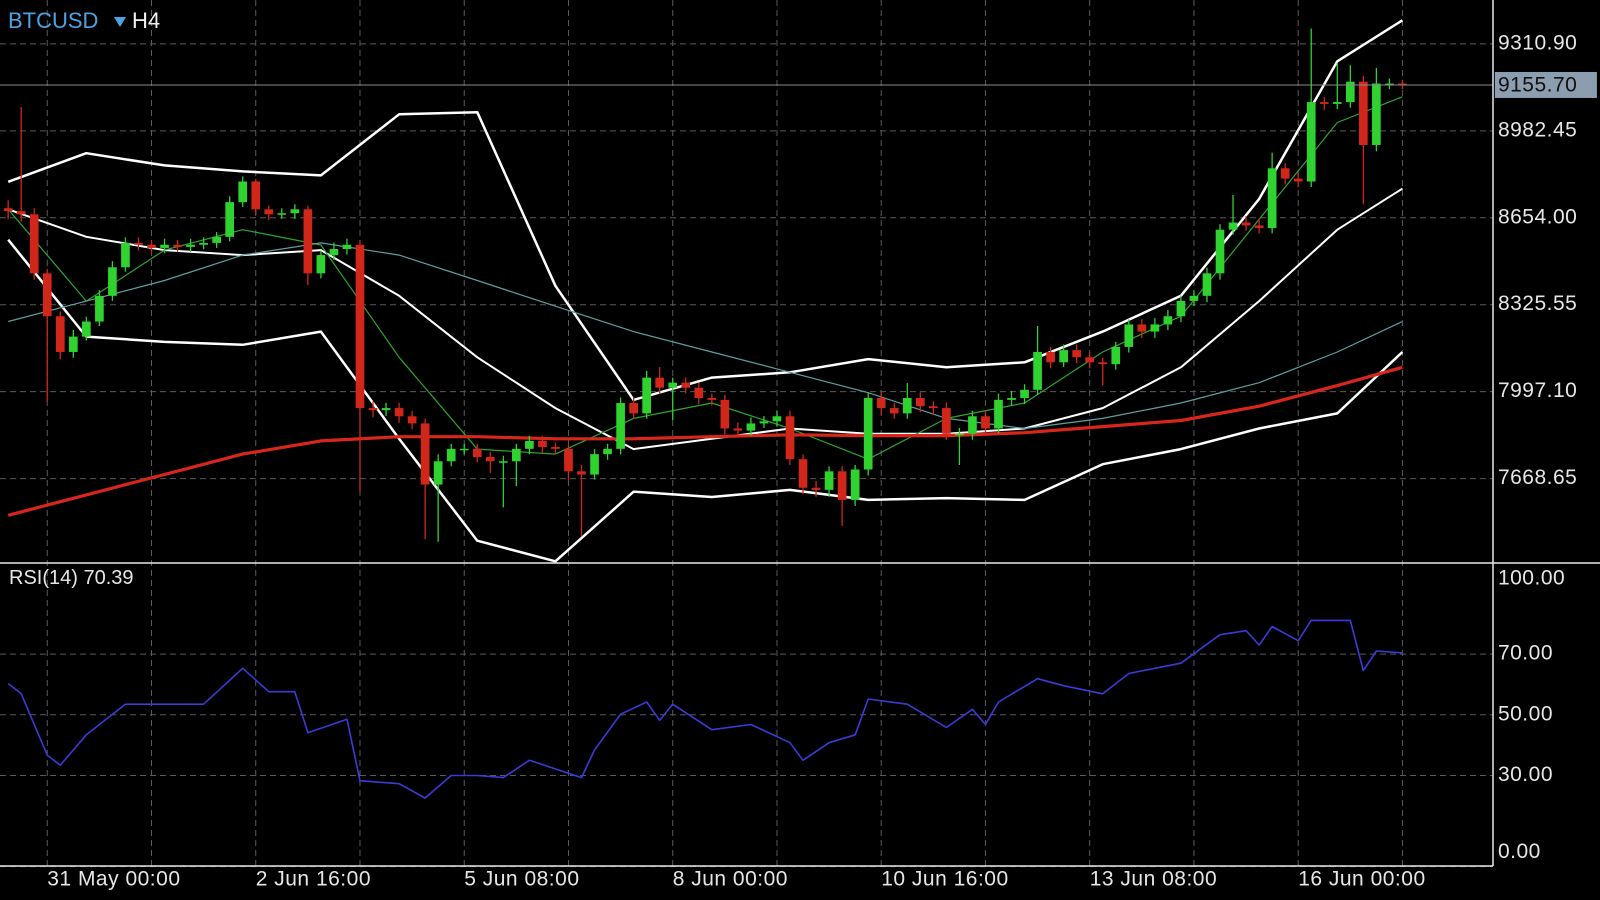  I want to click on y-tick-label: 30.00, so click(1525, 774).